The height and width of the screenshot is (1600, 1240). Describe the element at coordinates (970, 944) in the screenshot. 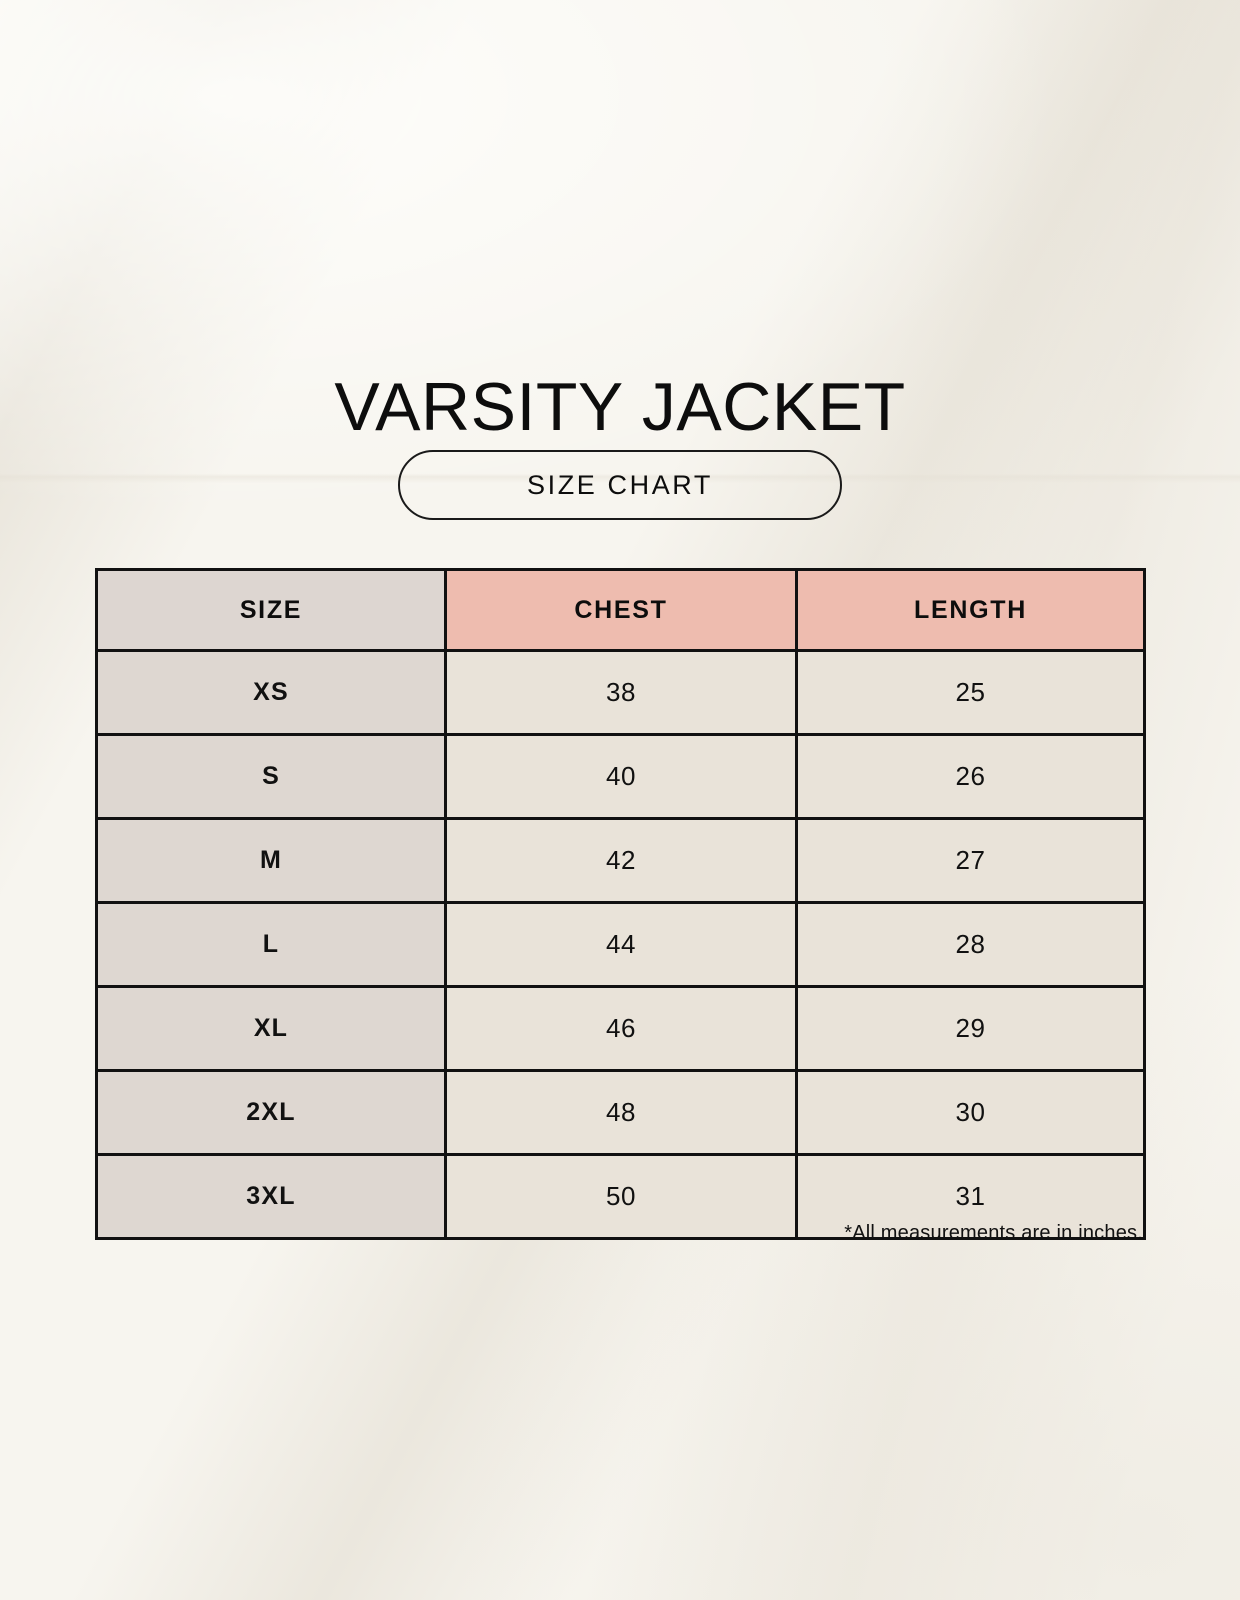

I see `cell-length: 28` at that location.